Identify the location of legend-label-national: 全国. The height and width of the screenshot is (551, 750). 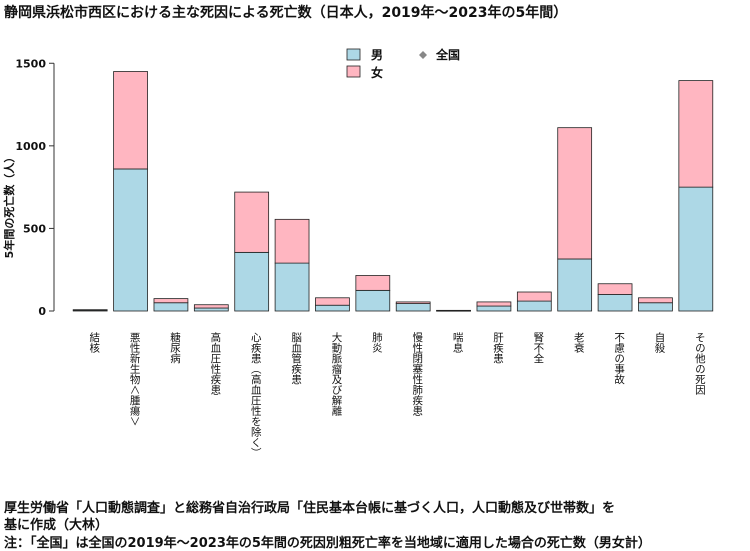
(447, 54).